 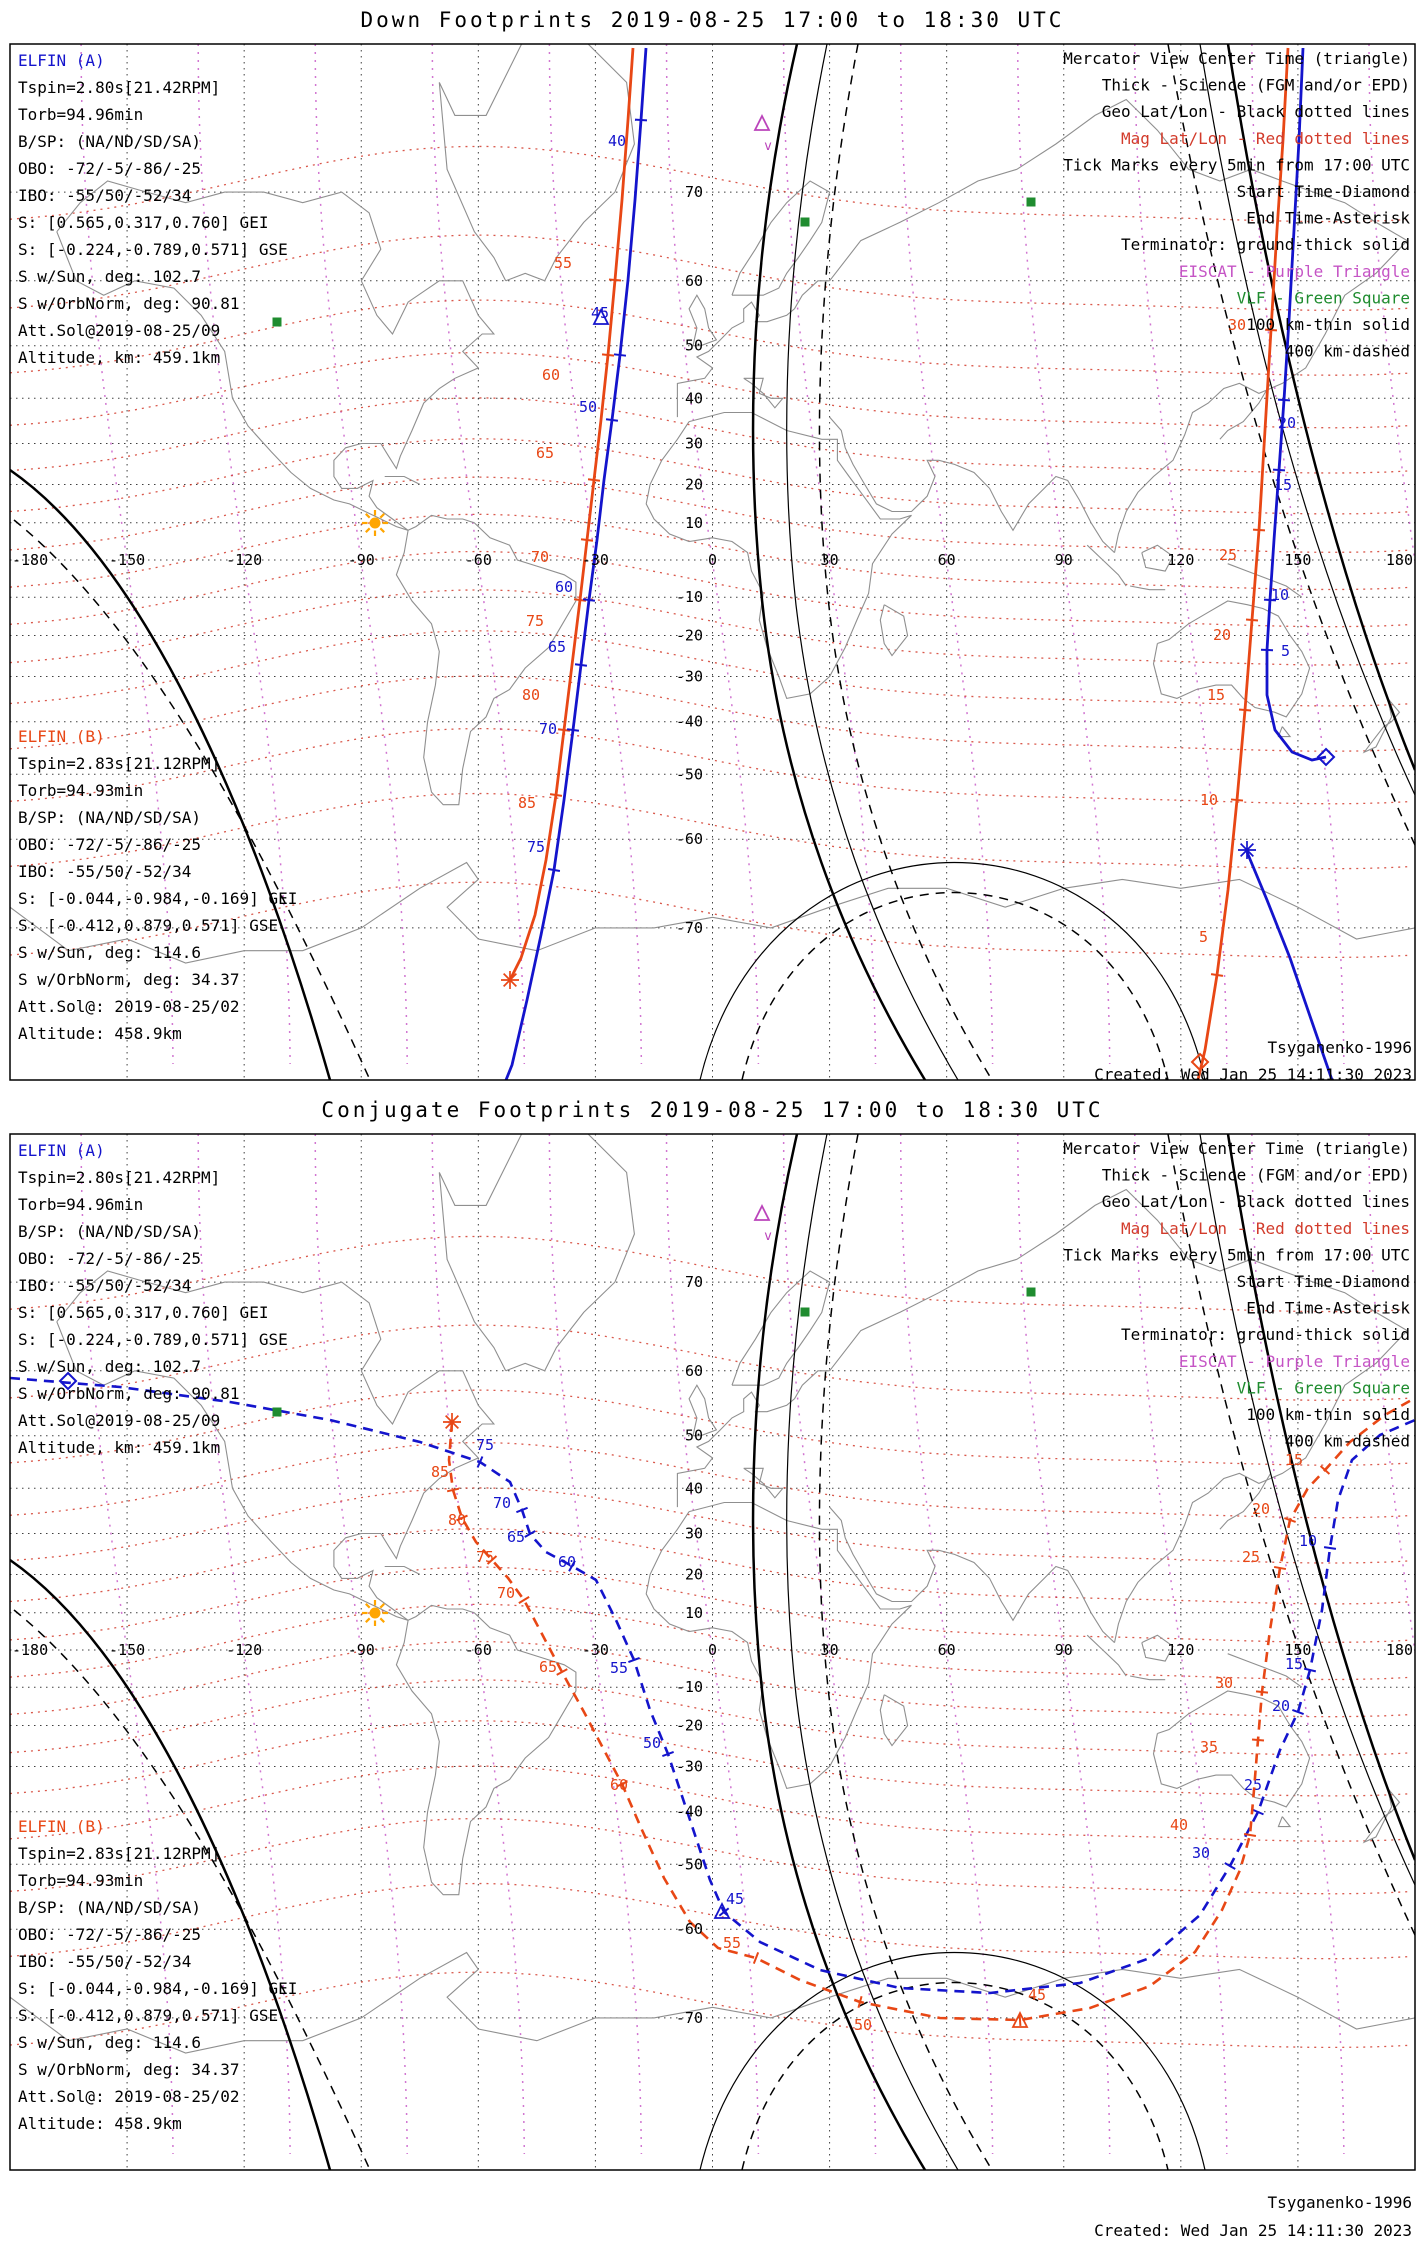 I want to click on elfin-a-info-line: Torb=94.96min, so click(x=80, y=114).